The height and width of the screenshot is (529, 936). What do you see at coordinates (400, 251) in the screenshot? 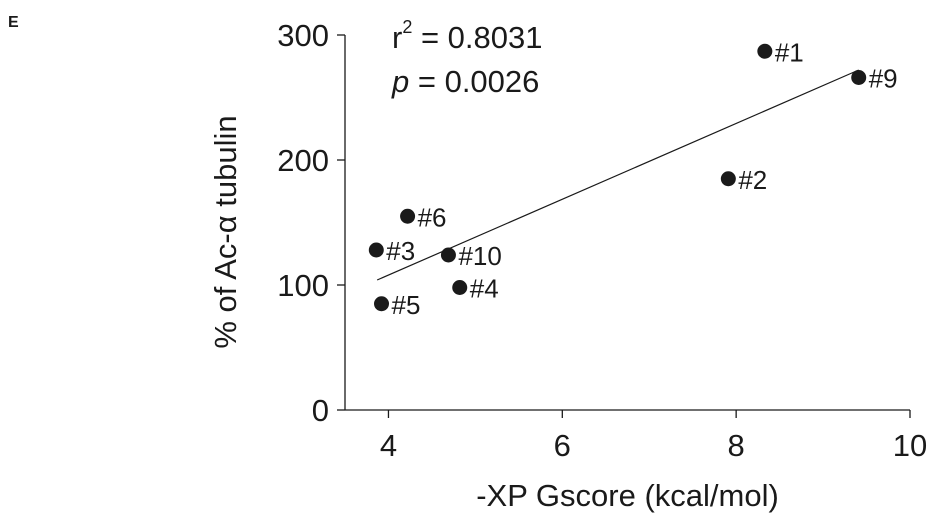
I see `data-point-label: #3` at bounding box center [400, 251].